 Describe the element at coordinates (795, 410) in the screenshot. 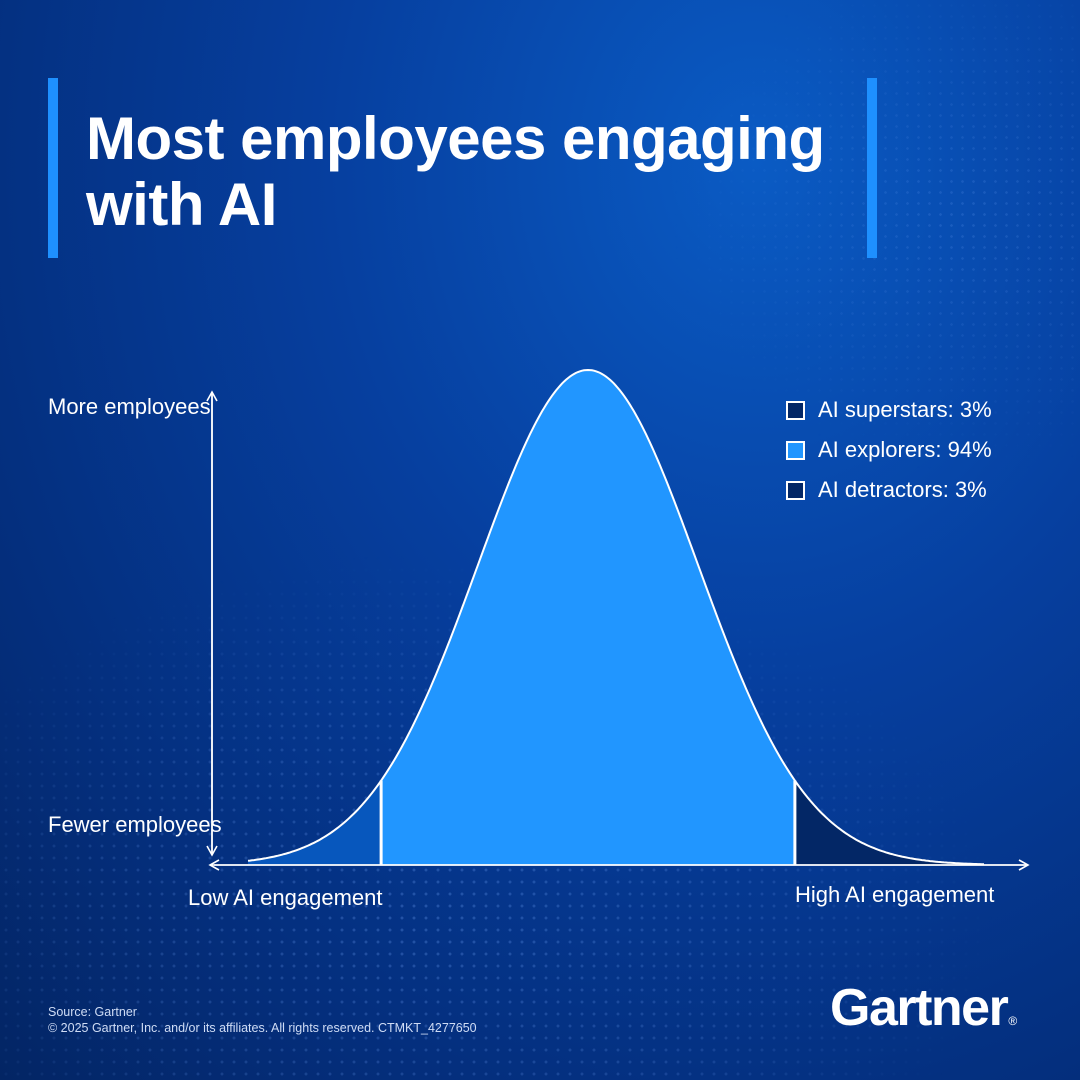

I see `legend-swatch-superstars` at that location.